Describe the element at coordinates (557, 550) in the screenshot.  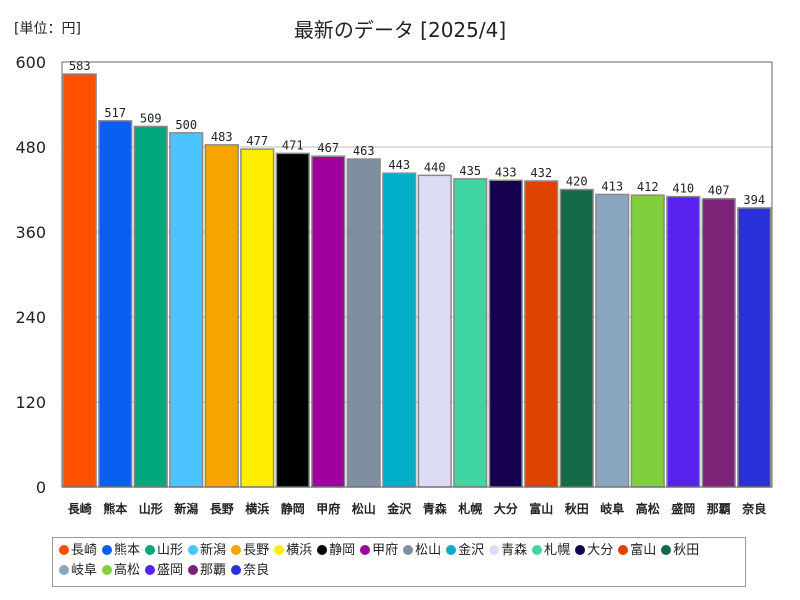
I see `legend-label: 札幌` at that location.